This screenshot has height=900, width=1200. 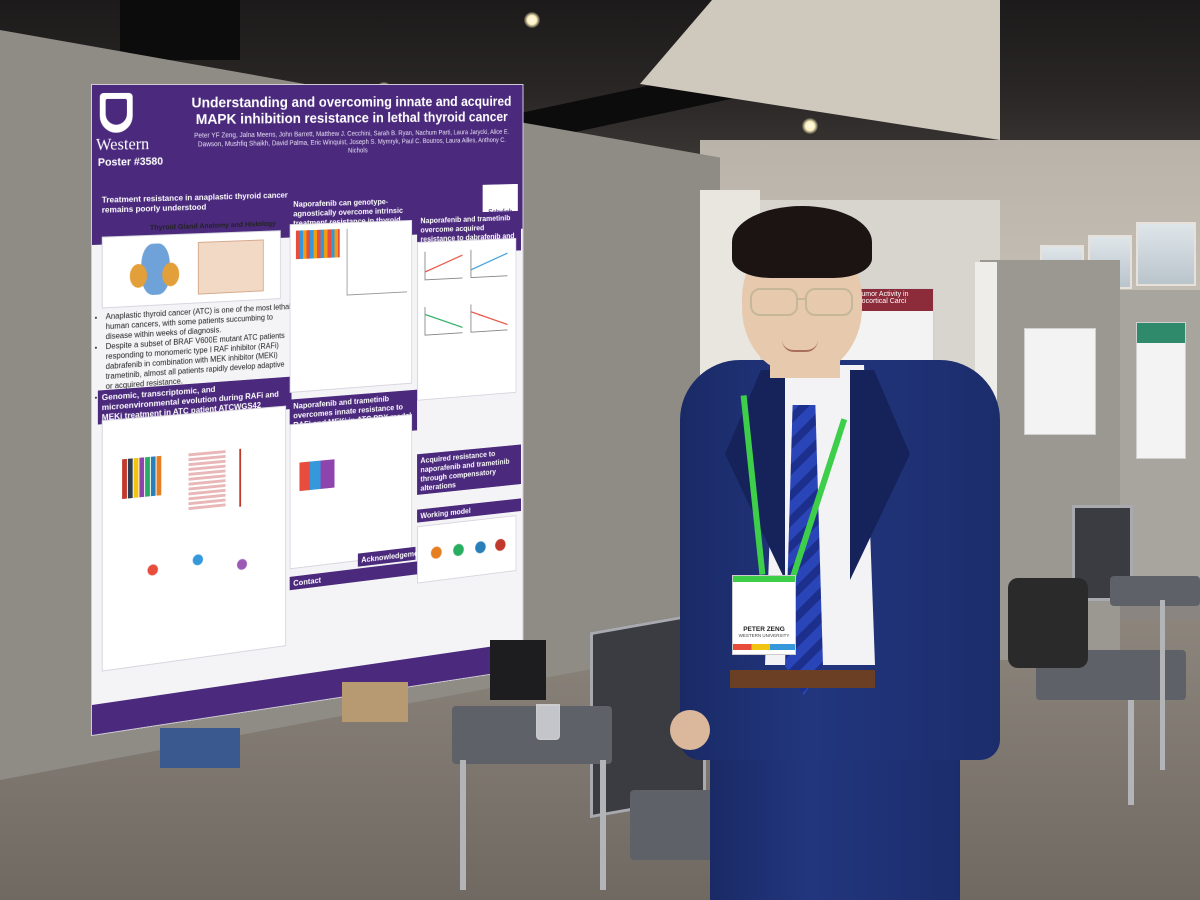 I want to click on institution-logo-text: Western, so click(x=122, y=144).